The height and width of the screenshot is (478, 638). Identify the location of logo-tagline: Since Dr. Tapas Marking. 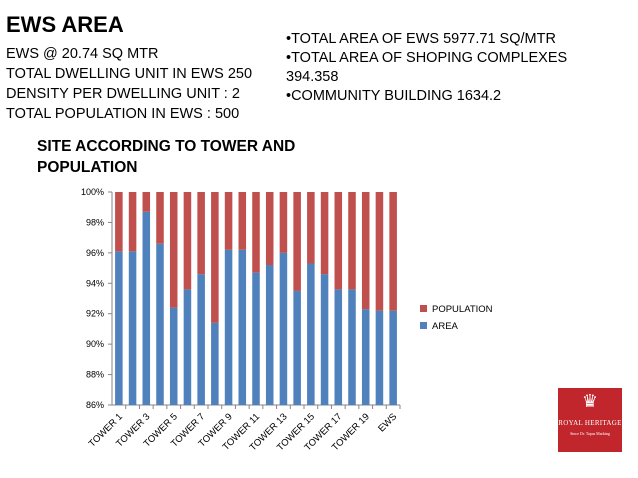
(590, 433).